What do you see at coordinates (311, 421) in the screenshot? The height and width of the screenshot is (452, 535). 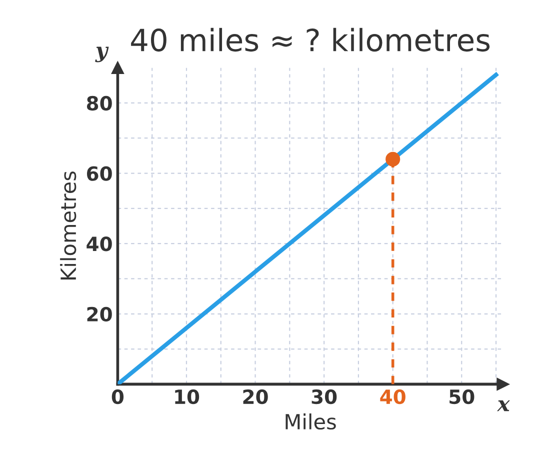 I see `x-axis-title: Miles` at bounding box center [311, 421].